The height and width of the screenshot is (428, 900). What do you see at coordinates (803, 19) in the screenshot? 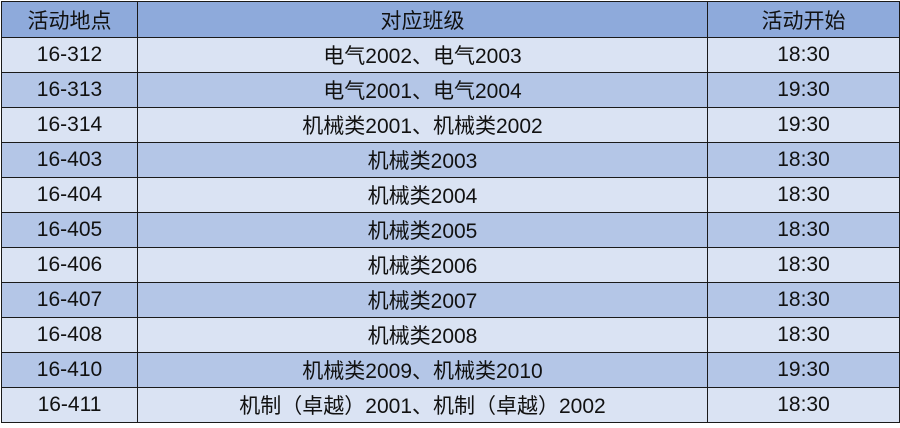
I see `header-cell: 活动开始` at bounding box center [803, 19].